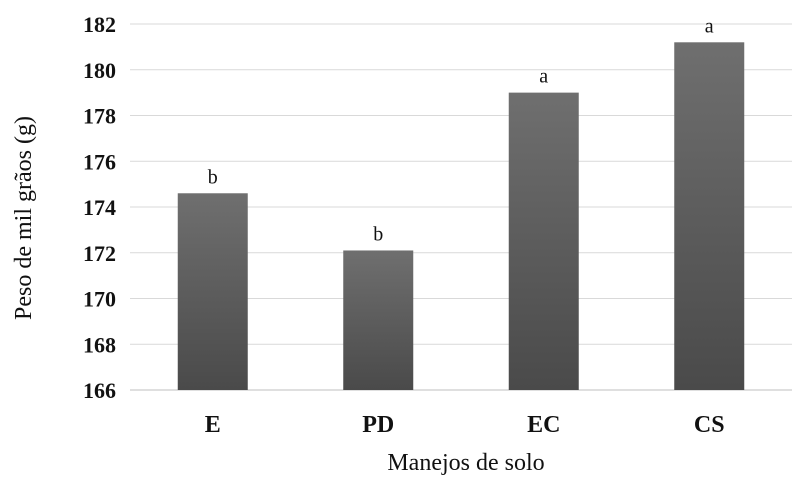  What do you see at coordinates (99, 24) in the screenshot?
I see `y-tick-label: 182` at bounding box center [99, 24].